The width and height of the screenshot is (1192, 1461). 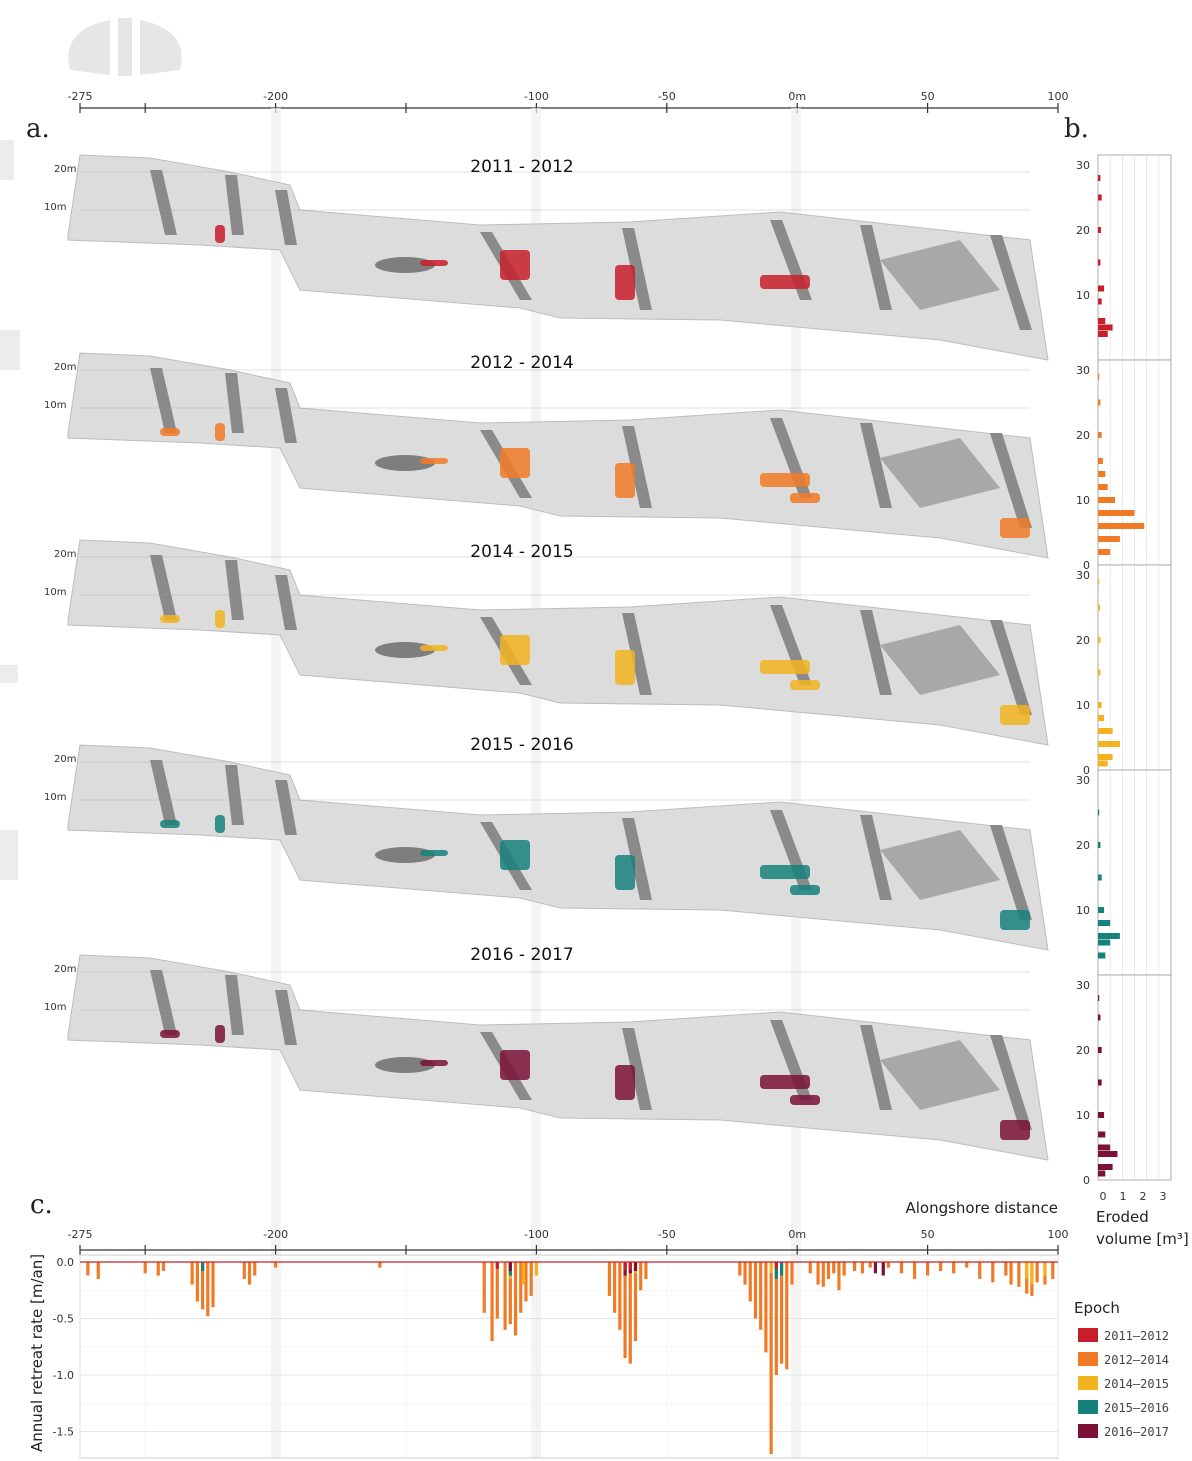 What do you see at coordinates (940, 1075) in the screenshot?
I see `cliff-shadow` at bounding box center [940, 1075].